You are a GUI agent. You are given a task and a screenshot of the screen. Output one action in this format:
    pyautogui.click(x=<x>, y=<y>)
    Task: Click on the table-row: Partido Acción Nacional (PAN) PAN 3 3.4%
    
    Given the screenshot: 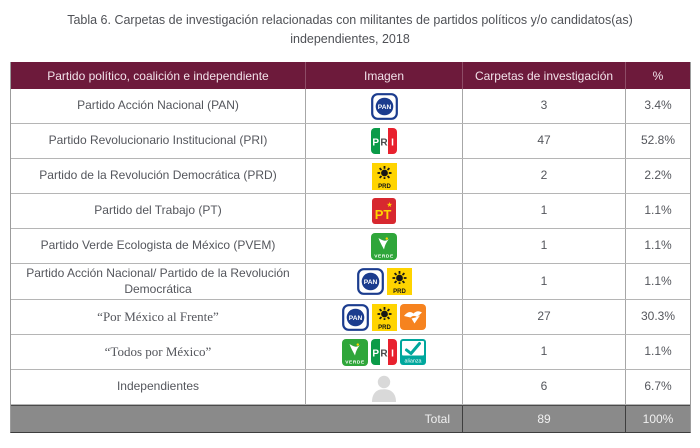 What is the action you would take?
    pyautogui.click(x=350, y=106)
    